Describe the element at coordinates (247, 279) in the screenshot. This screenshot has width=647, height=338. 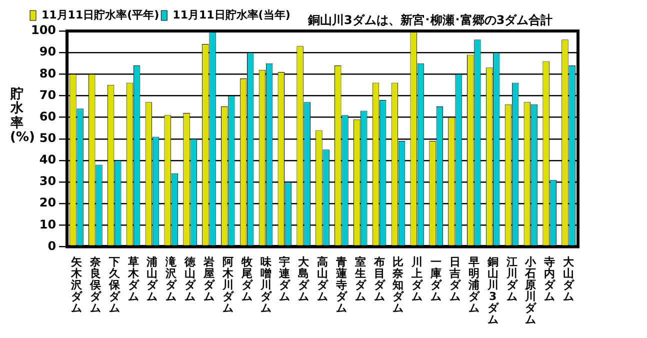
I see `x-tick-label: 牧尾ダム` at that location.